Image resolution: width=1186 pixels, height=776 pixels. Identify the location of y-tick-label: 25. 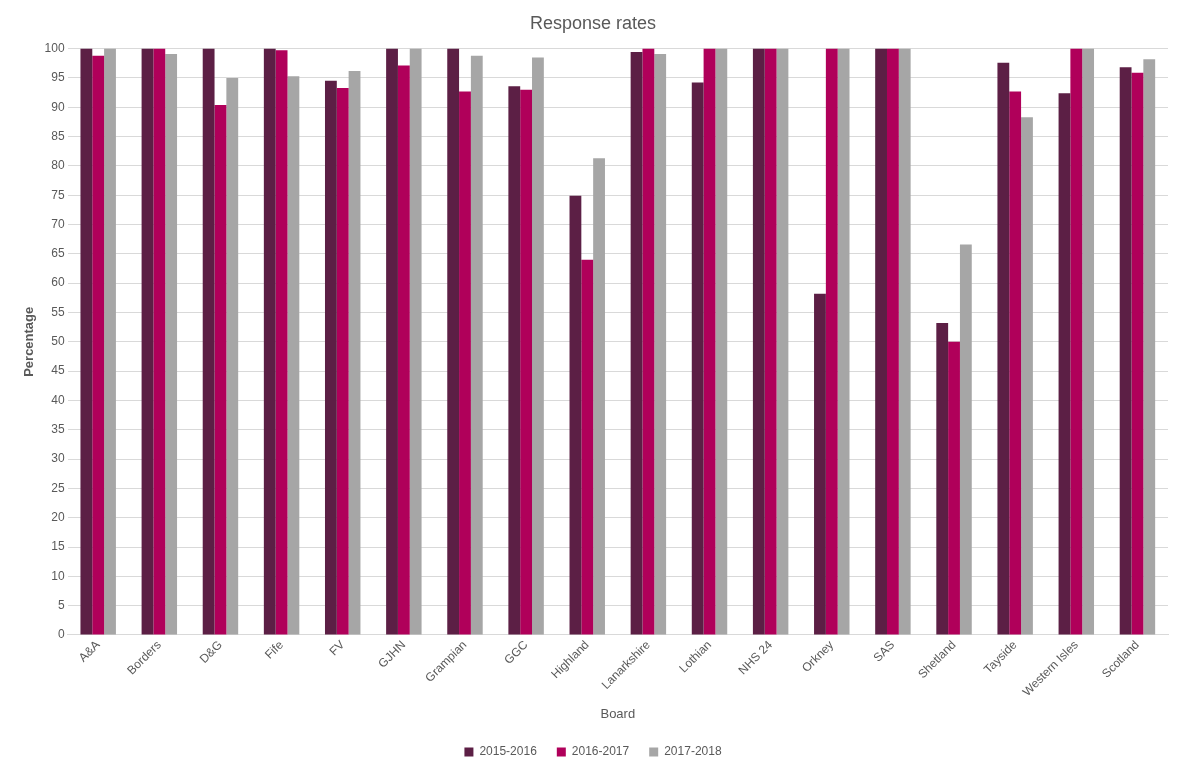
(58, 487).